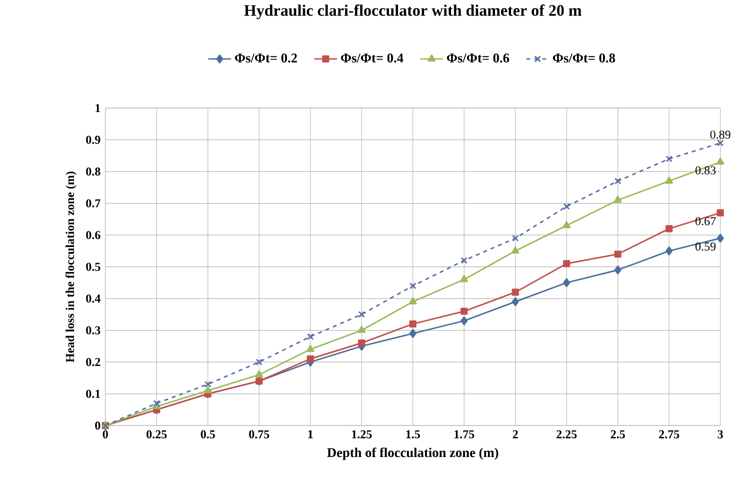 The width and height of the screenshot is (739, 490). What do you see at coordinates (93, 394) in the screenshot?
I see `y-tick-label: 0.1` at bounding box center [93, 394].